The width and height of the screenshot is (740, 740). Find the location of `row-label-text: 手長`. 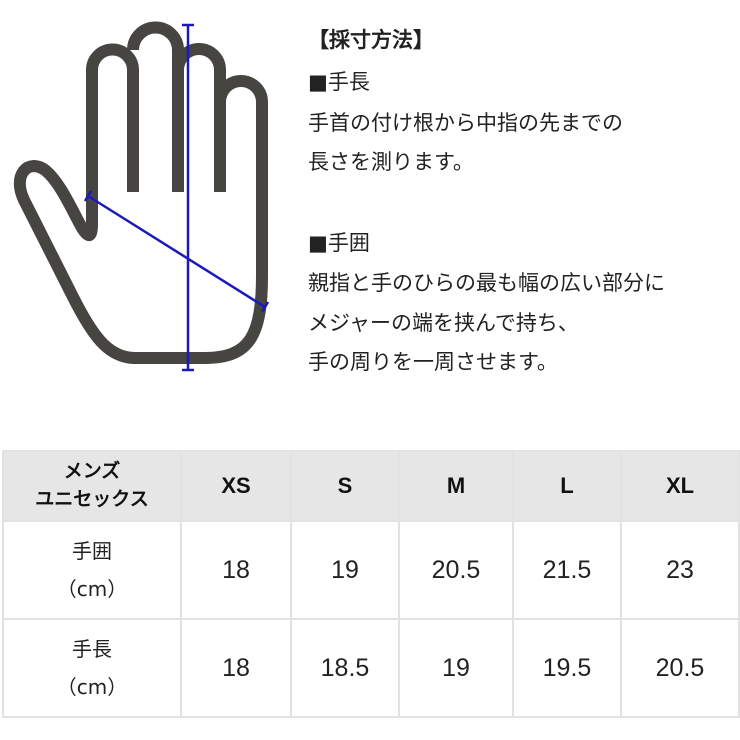

row-label-text: 手長 is located at coordinates (92, 649).